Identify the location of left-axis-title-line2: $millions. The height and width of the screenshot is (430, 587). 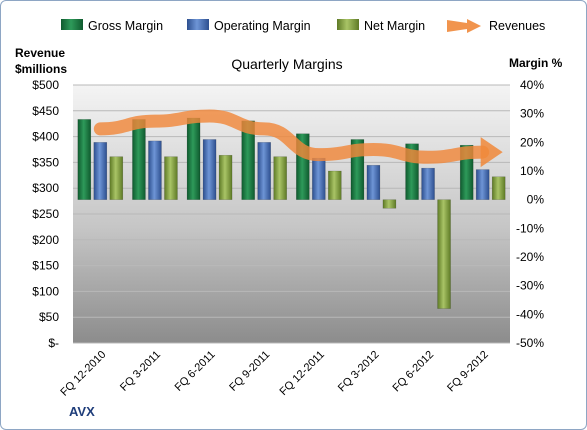
(41, 69).